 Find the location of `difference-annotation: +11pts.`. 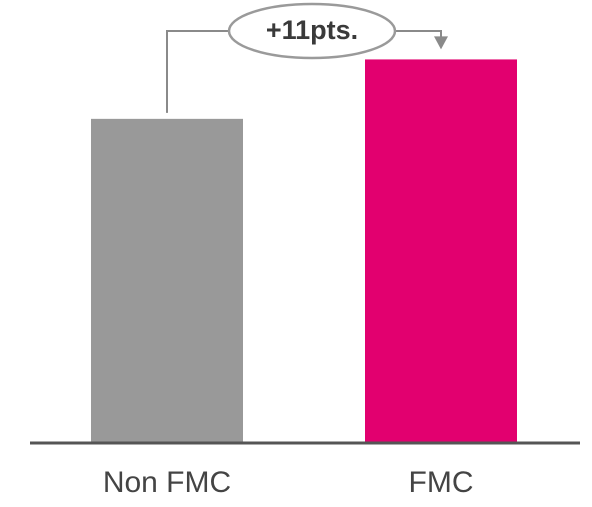

difference-annotation: +11pts. is located at coordinates (307, 57).